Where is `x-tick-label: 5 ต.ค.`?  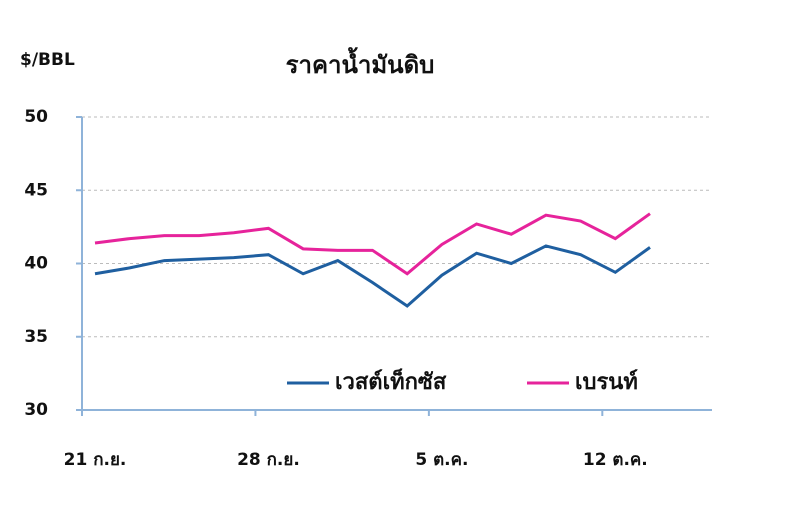 x-tick-label: 5 ต.ค. is located at coordinates (441, 460).